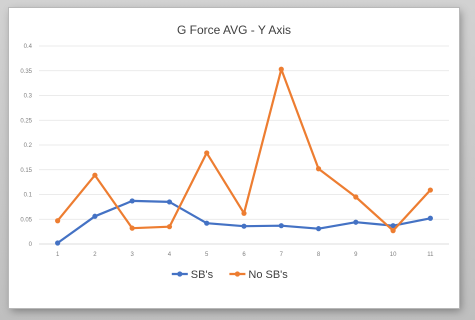 Image resolution: width=475 pixels, height=320 pixels. What do you see at coordinates (58, 255) in the screenshot?
I see `x-tick-label: 1` at bounding box center [58, 255].